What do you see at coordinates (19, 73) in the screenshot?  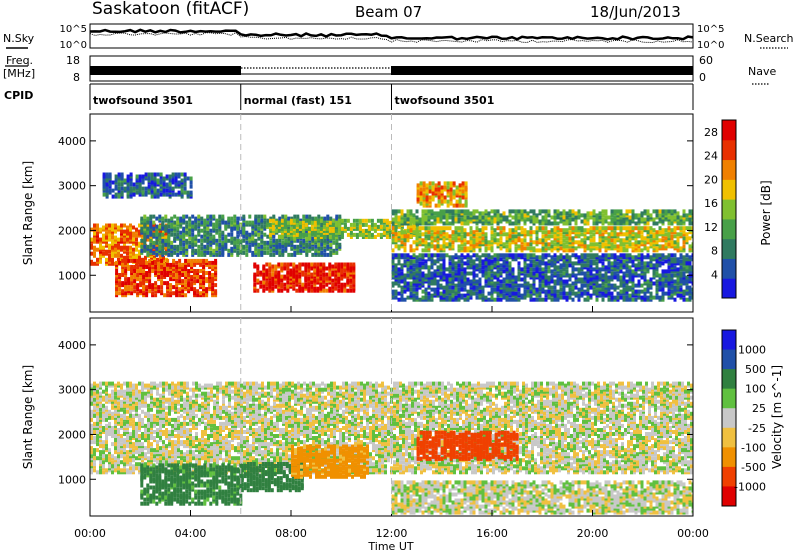 I see `freq-label-2: [MHz]` at bounding box center [19, 73].